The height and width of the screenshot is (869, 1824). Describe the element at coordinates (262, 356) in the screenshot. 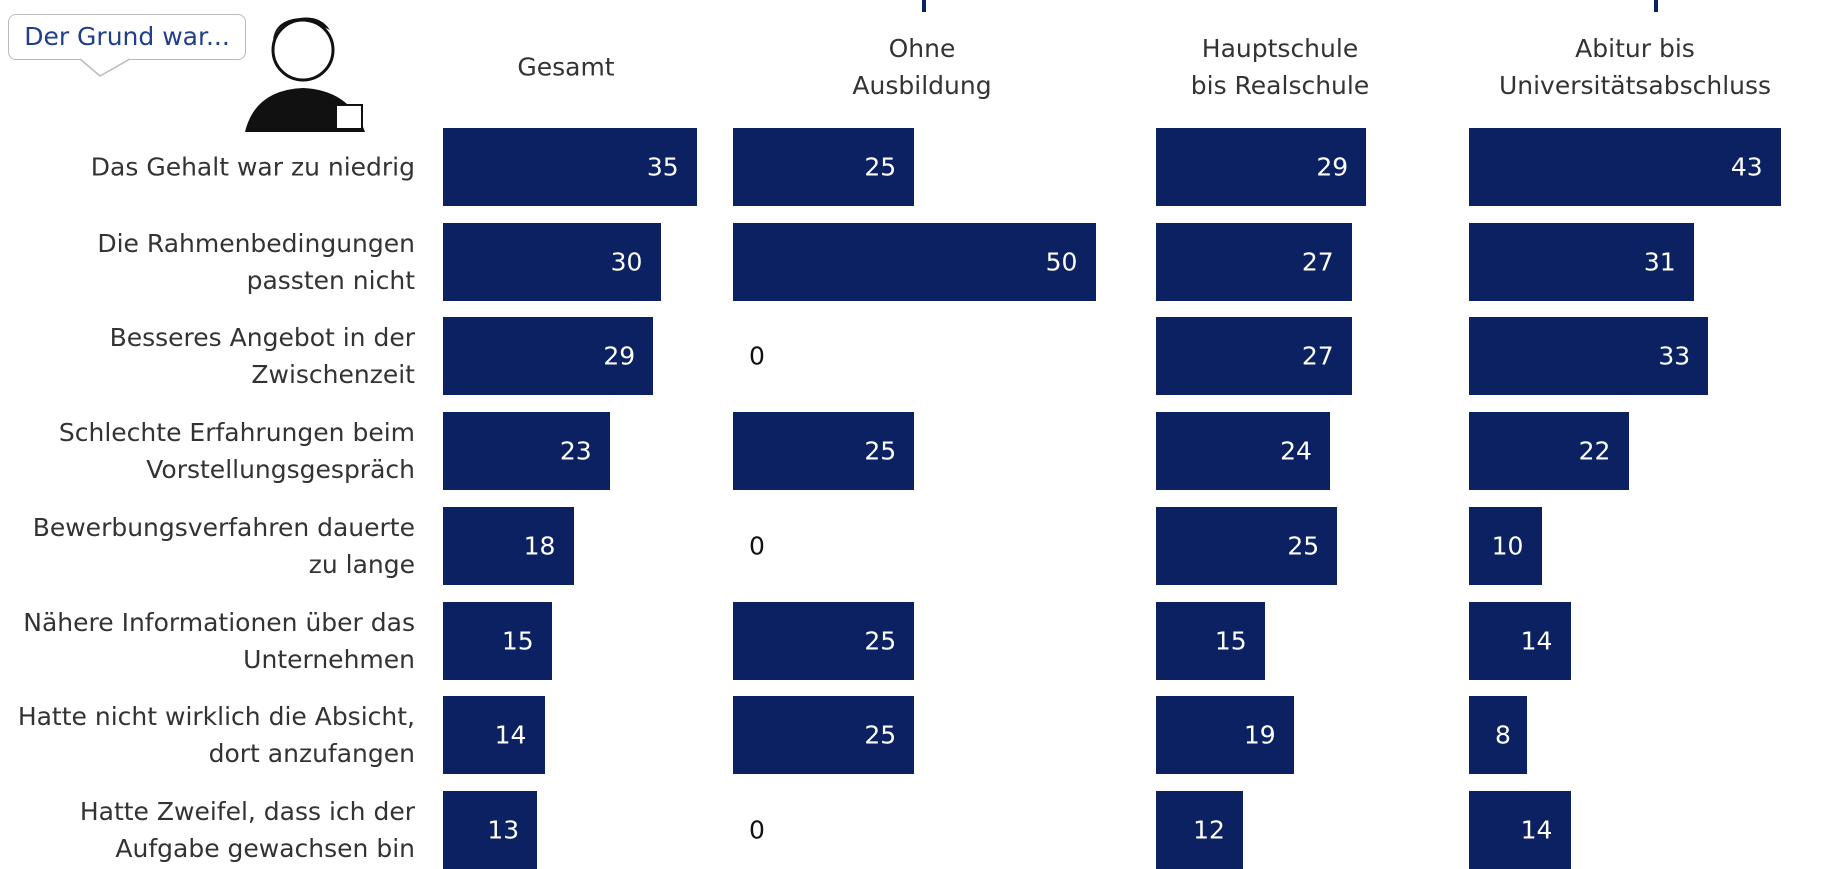

I see `category-label: Besseres Angebot in der Zwischenzeit` at that location.